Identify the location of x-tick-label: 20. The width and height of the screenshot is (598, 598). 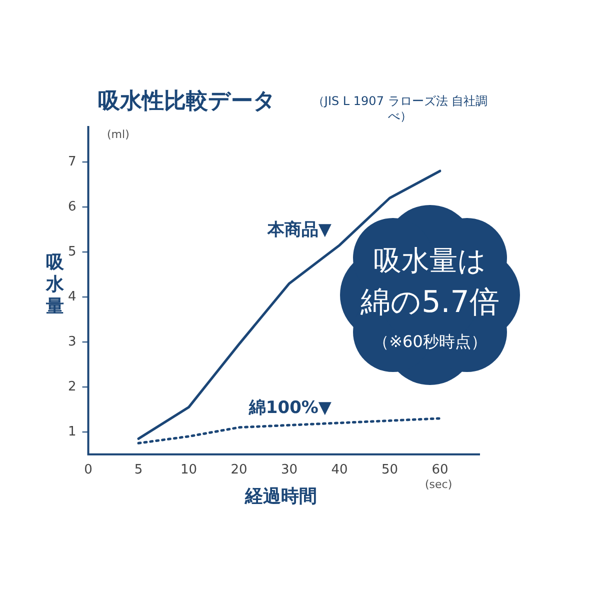
(239, 470).